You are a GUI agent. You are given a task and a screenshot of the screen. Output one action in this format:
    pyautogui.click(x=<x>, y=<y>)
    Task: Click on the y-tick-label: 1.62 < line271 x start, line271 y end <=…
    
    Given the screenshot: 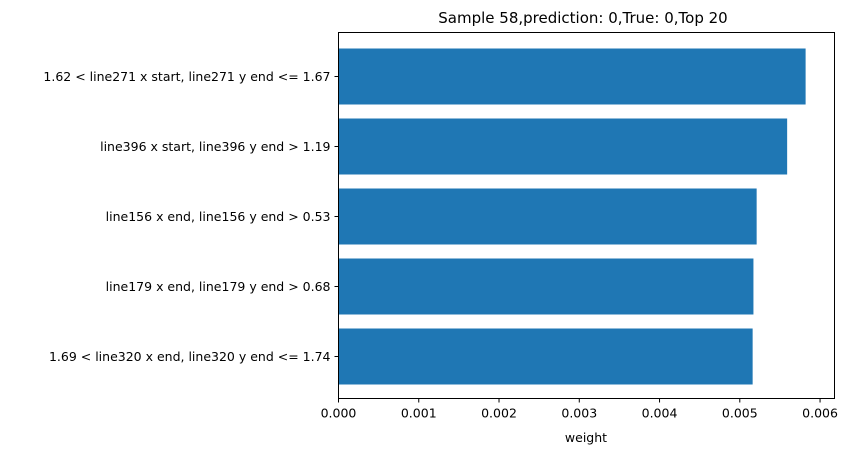 What is the action you would take?
    pyautogui.click(x=186, y=76)
    